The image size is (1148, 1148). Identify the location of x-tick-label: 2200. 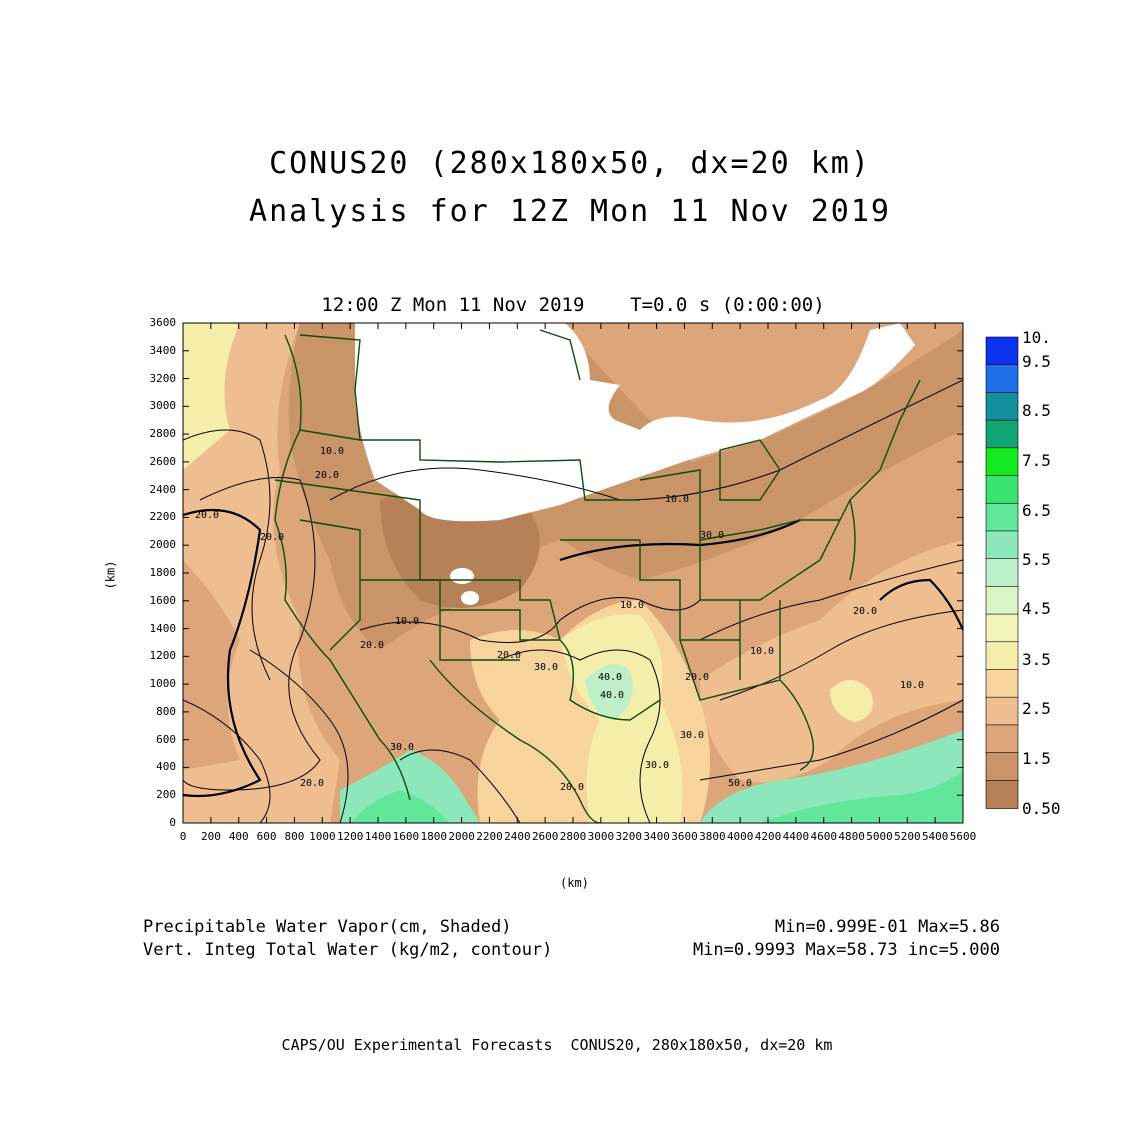
(489, 836).